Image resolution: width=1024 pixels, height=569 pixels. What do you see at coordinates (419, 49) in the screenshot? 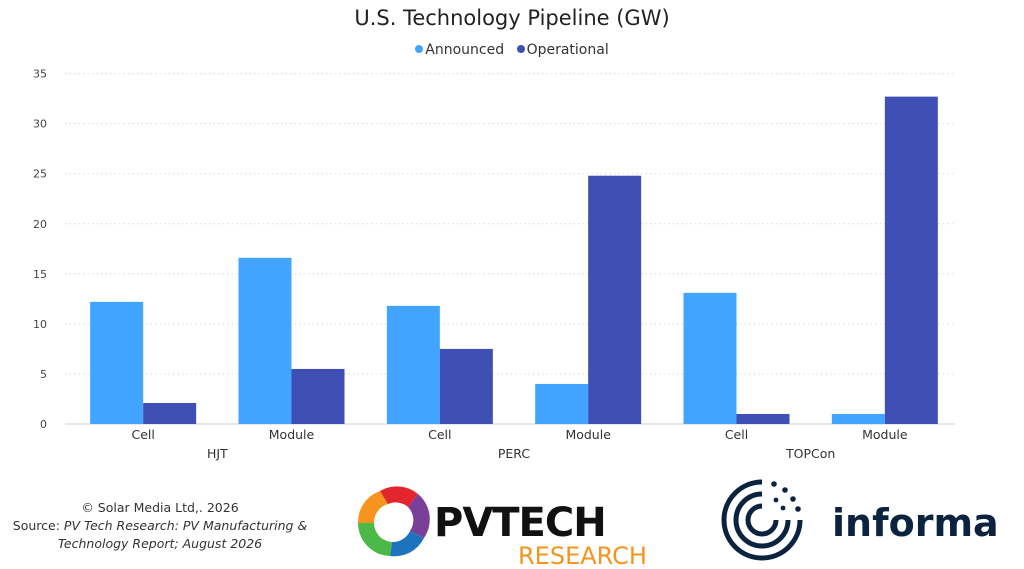
I see `legend-dot-announced` at bounding box center [419, 49].